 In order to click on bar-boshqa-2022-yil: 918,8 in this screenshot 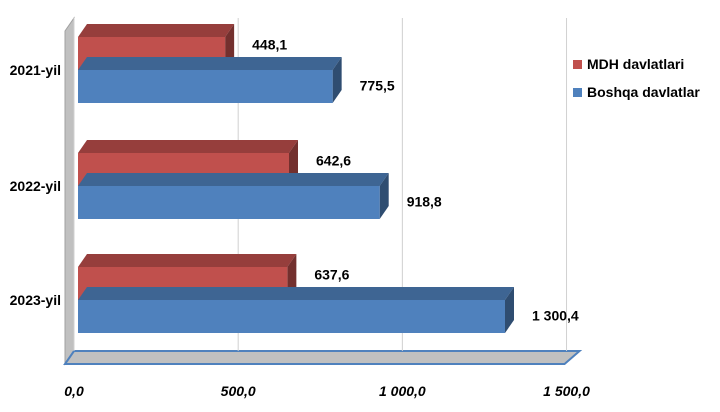, I will do `click(260, 196)`.